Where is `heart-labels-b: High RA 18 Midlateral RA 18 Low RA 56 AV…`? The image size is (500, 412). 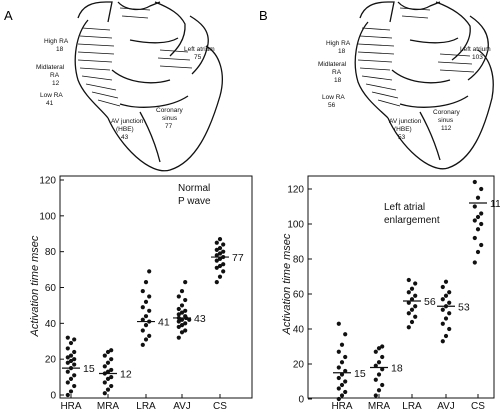
heart-labels-b: High RA 18 Midlateral RA 18 Low RA 56 AV… is located at coordinates (404, 90).